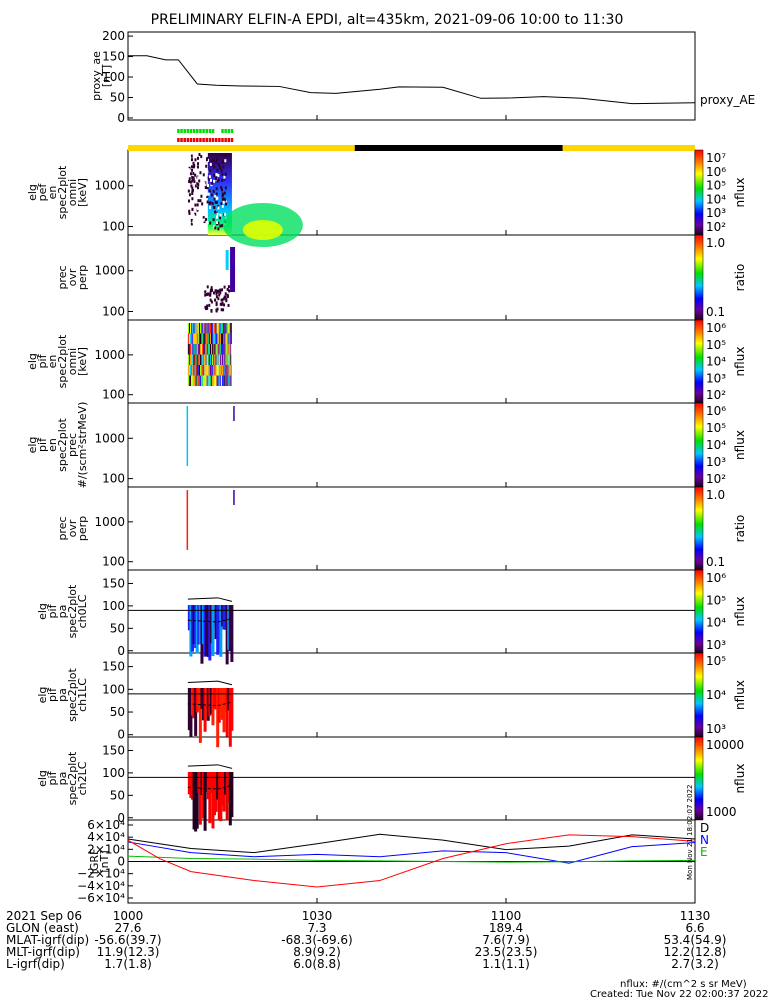  I want to click on side-stamp: Mon Nov 21 18:02:07 2022, so click(690, 832).